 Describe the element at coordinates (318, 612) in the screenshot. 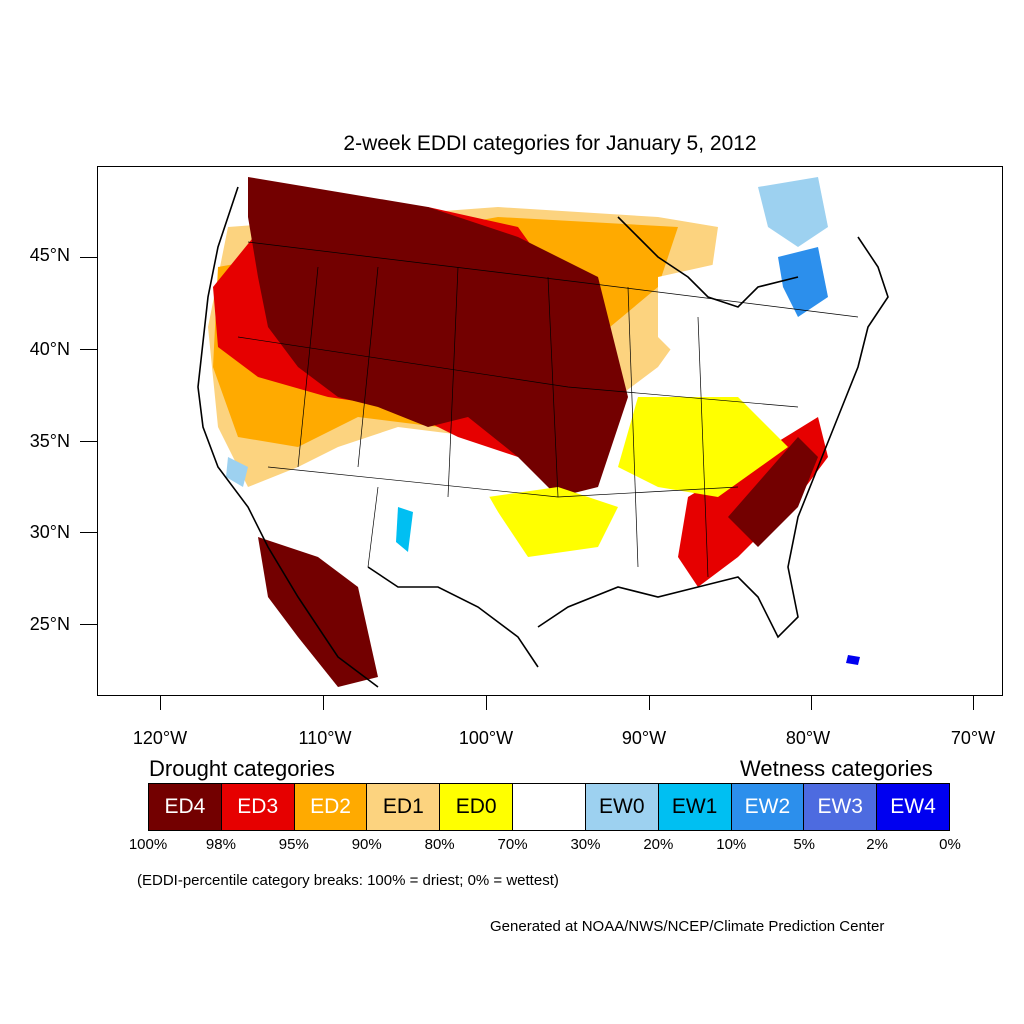

I see `ed4-region-southwest` at that location.